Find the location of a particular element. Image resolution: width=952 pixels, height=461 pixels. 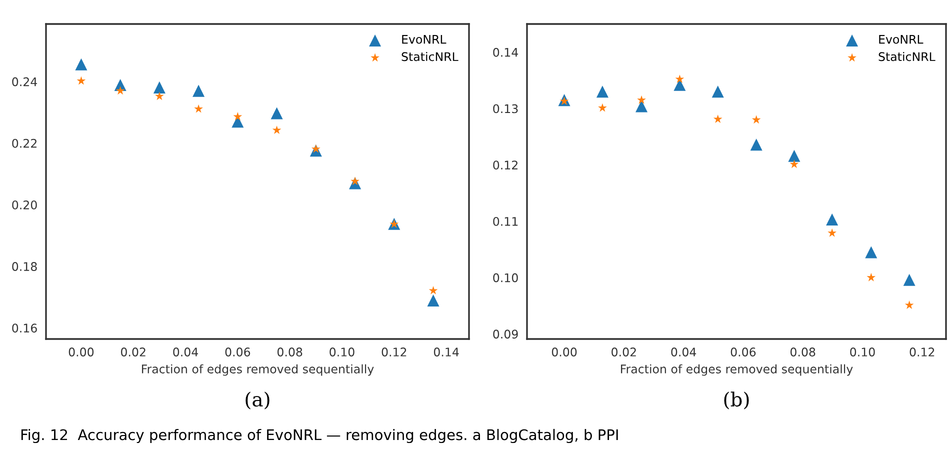

text: (a) is located at coordinates (258, 401).